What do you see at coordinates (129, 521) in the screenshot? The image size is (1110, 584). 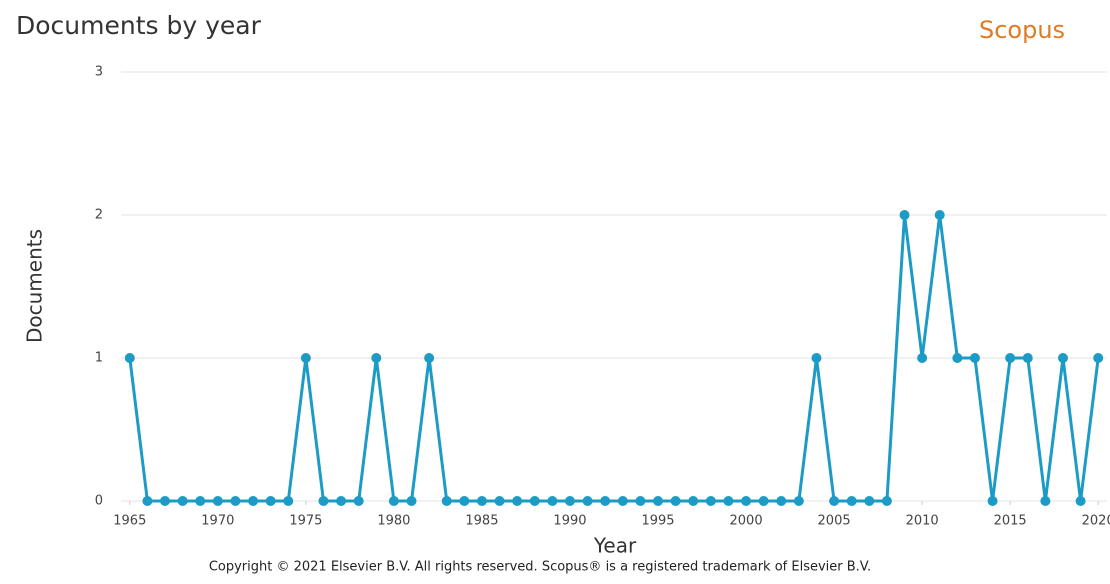 I see `x-tick-label: 1965` at bounding box center [129, 521].